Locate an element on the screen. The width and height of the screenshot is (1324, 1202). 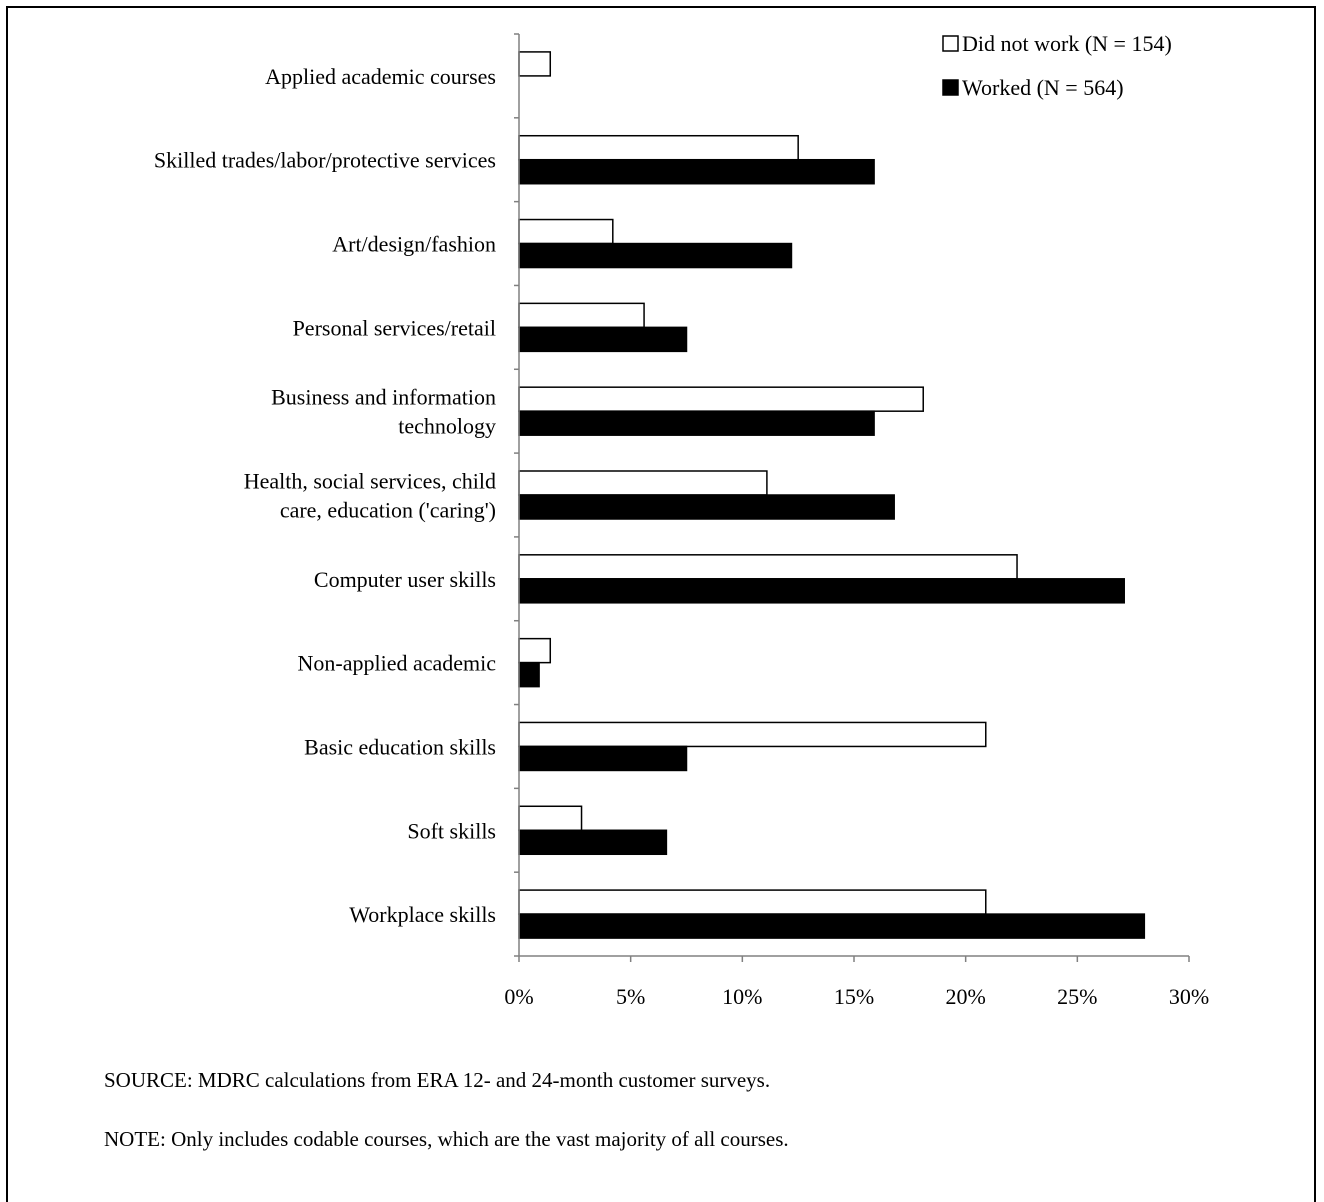
x-tick-label: 20% is located at coordinates (966, 996).